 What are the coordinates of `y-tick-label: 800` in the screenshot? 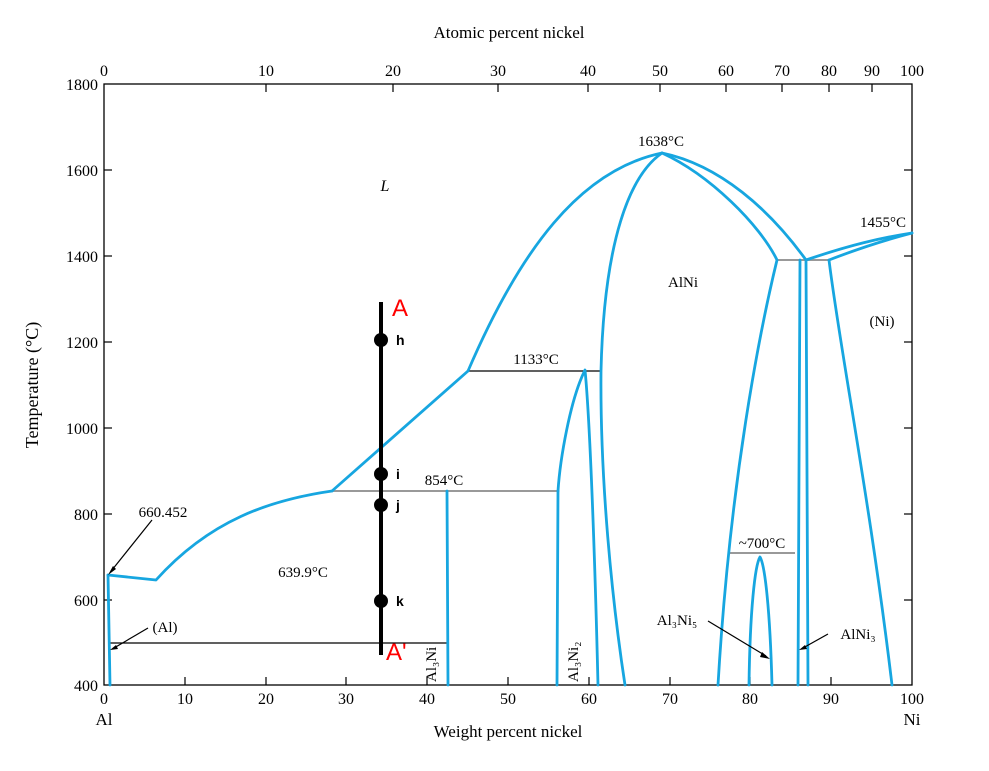 It's located at (86, 515).